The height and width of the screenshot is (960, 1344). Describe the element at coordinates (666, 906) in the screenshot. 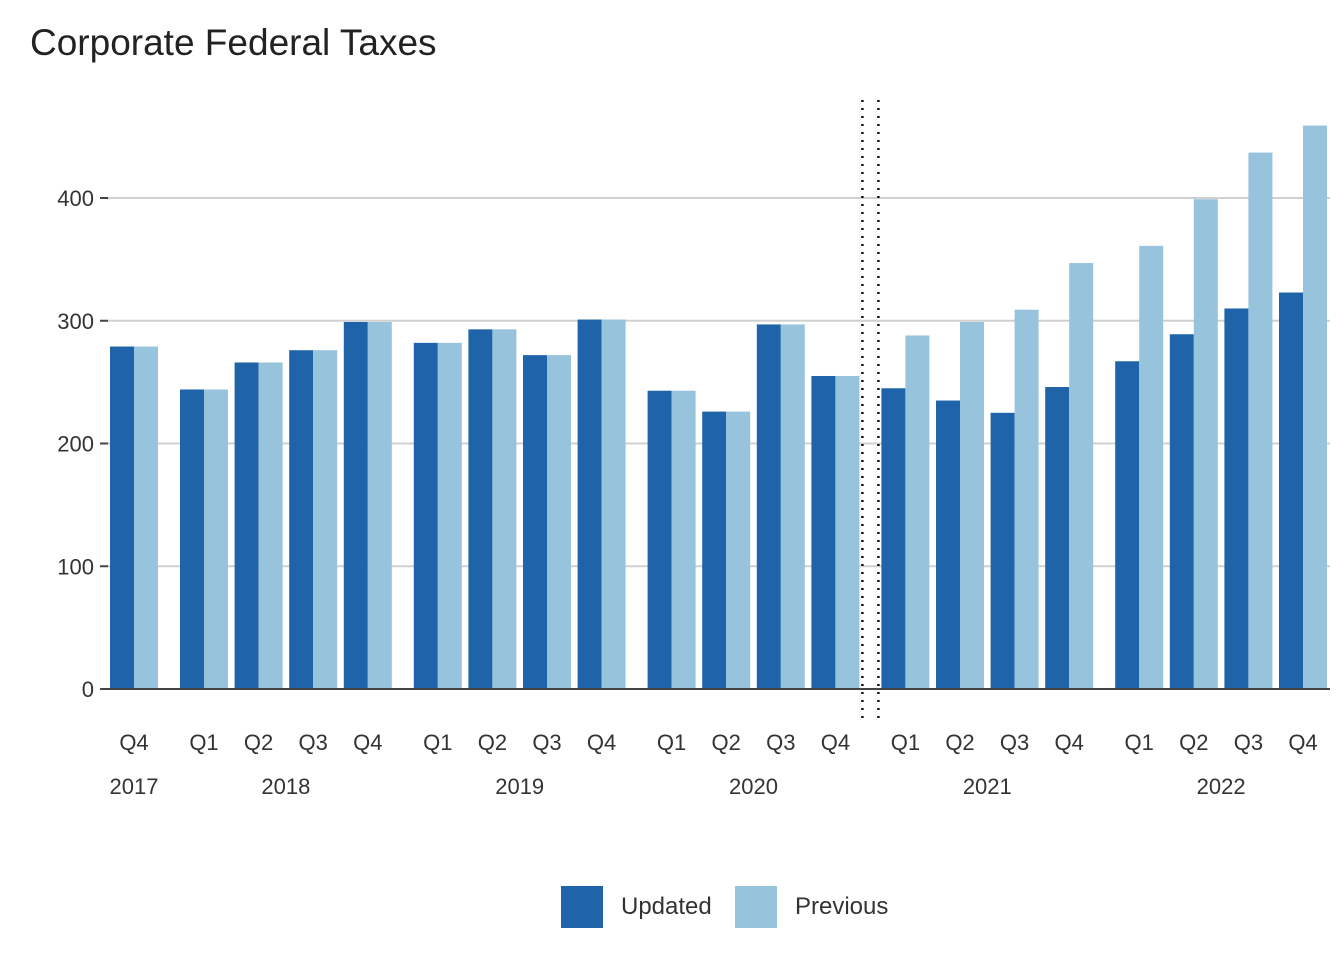

I see `legend-label-updated: Updated` at that location.